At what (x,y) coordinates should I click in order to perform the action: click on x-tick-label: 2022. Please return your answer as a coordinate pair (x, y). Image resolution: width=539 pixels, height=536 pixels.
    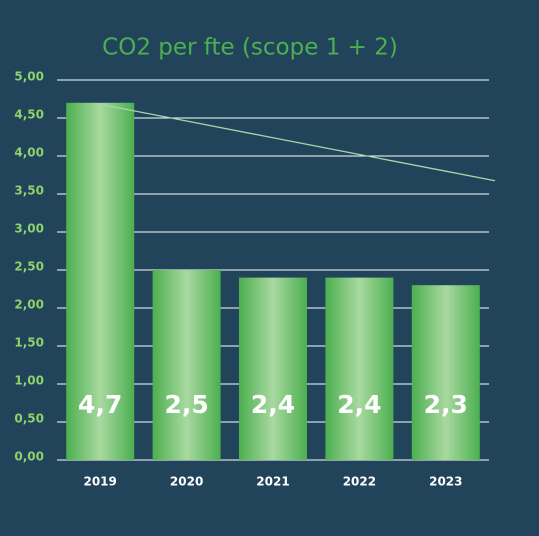
    Looking at the image, I should click on (359, 482).